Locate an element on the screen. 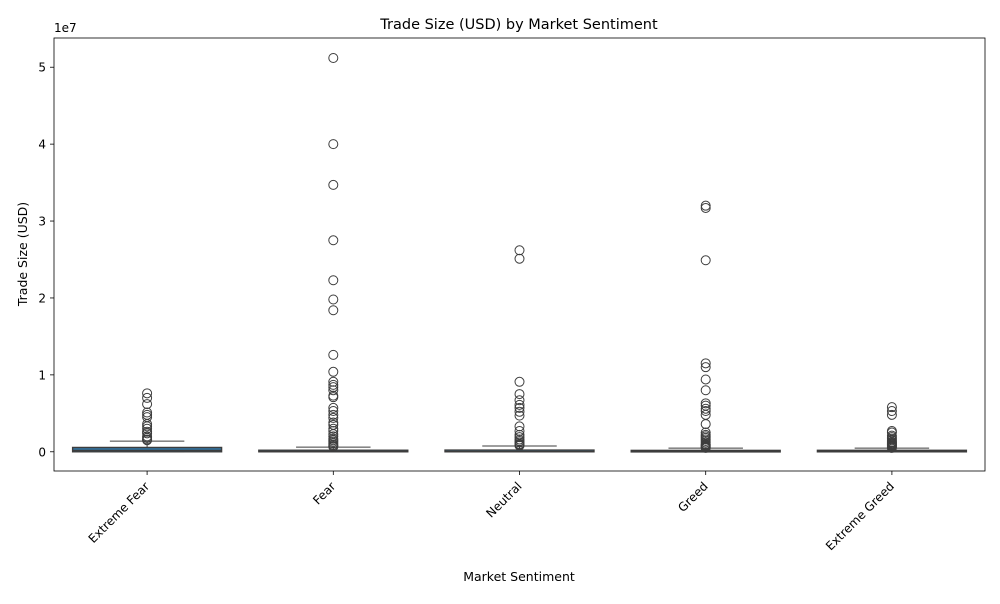 The height and width of the screenshot is (604, 1000). x-axis-label: Market Sentiment is located at coordinates (519, 576).